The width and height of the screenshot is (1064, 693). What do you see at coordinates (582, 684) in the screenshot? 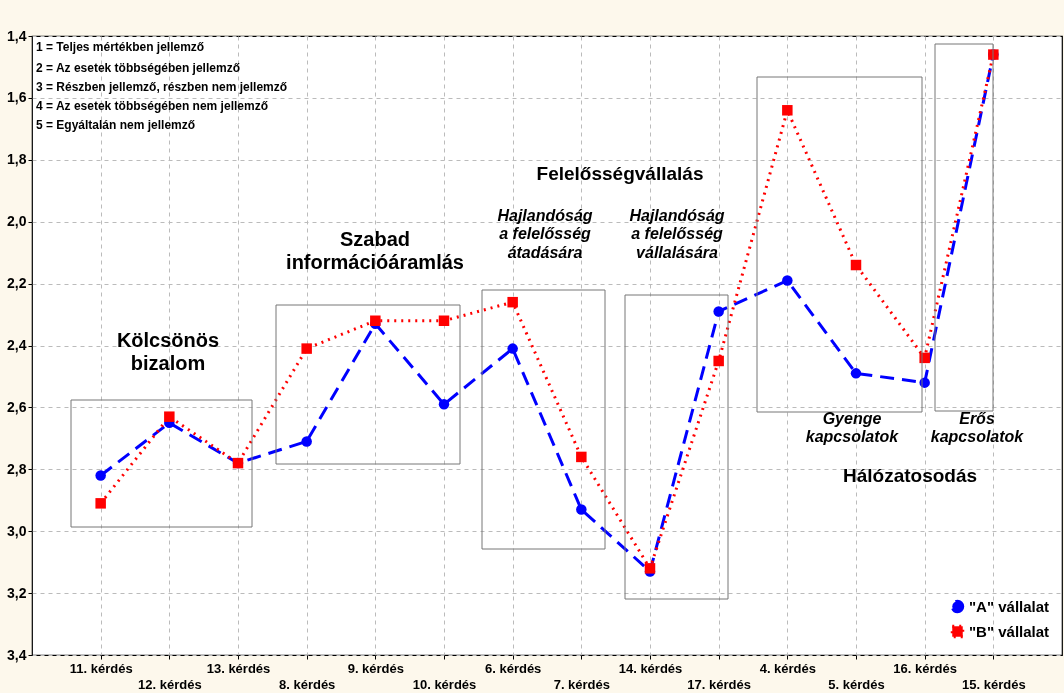
I see `x-tick-label: 7. kérdés` at bounding box center [582, 684].